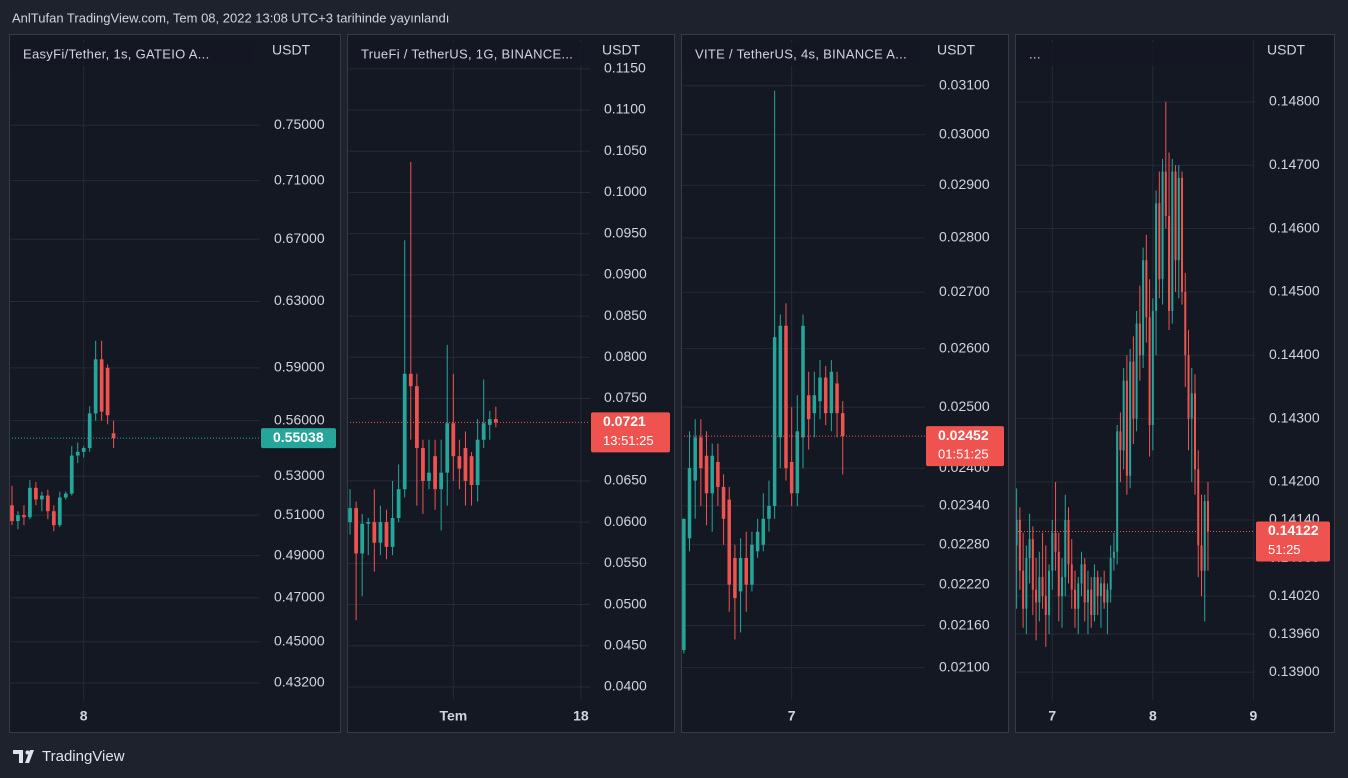  I want to click on y-tick-label: 0.0850, so click(625, 315).